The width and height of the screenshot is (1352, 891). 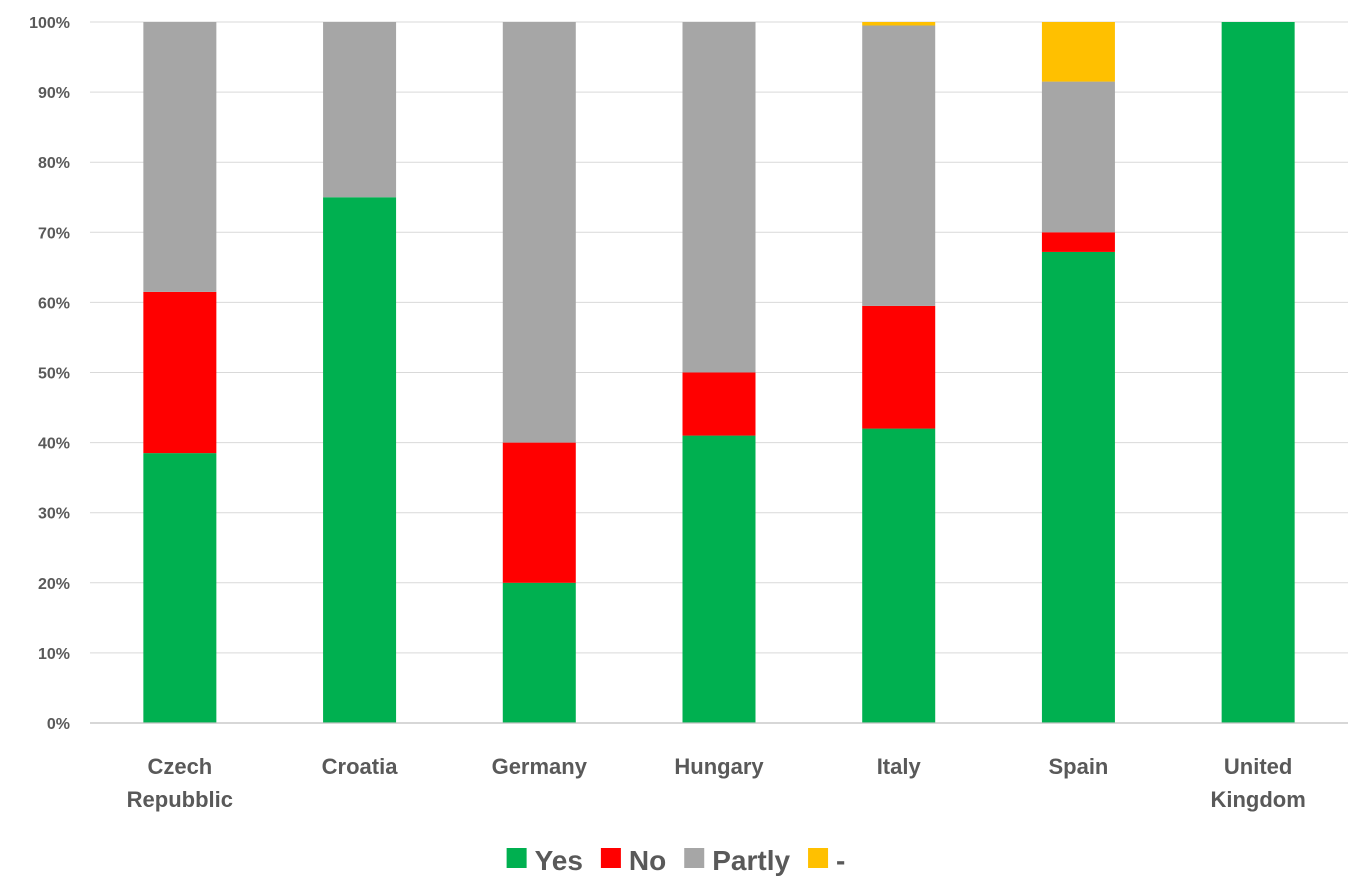 I want to click on x-tick-label: Croatia, so click(x=360, y=766).